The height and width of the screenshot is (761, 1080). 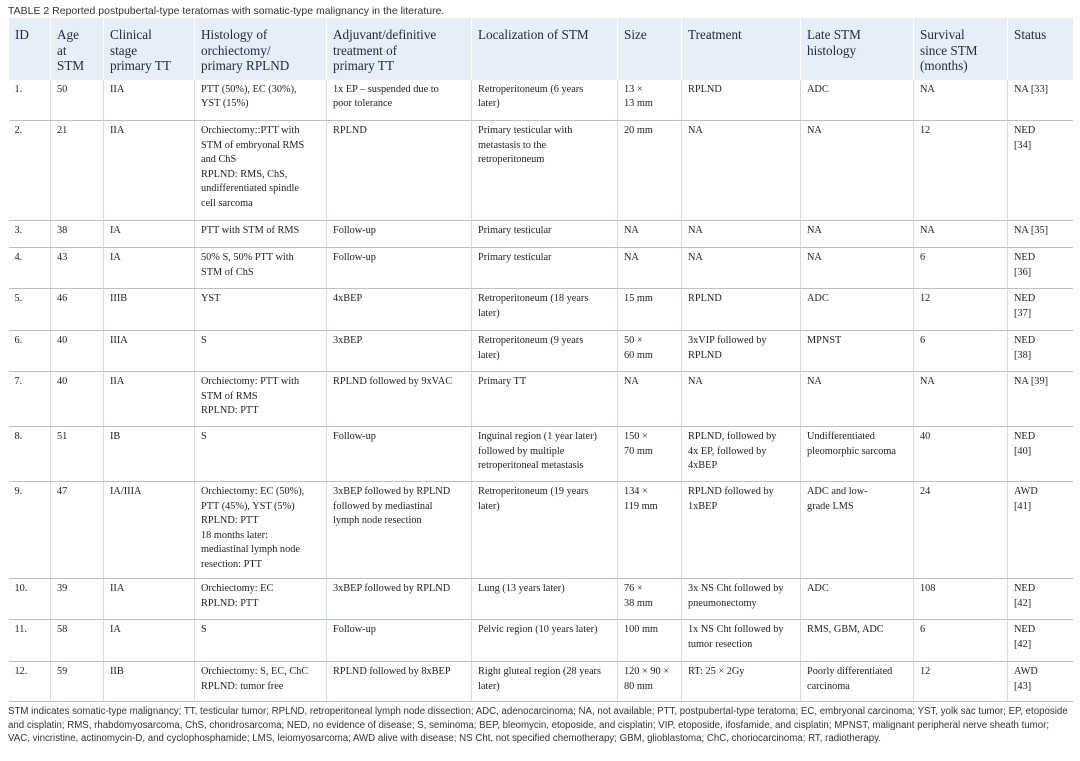 What do you see at coordinates (29, 681) in the screenshot?
I see `cell-id: 12.` at bounding box center [29, 681].